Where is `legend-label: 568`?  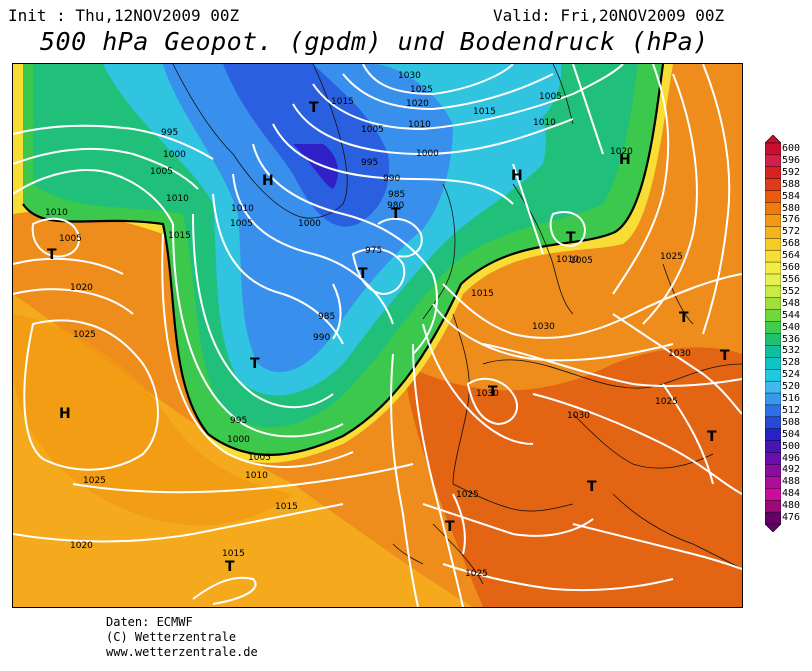
legend-label: 568 is located at coordinates (791, 244).